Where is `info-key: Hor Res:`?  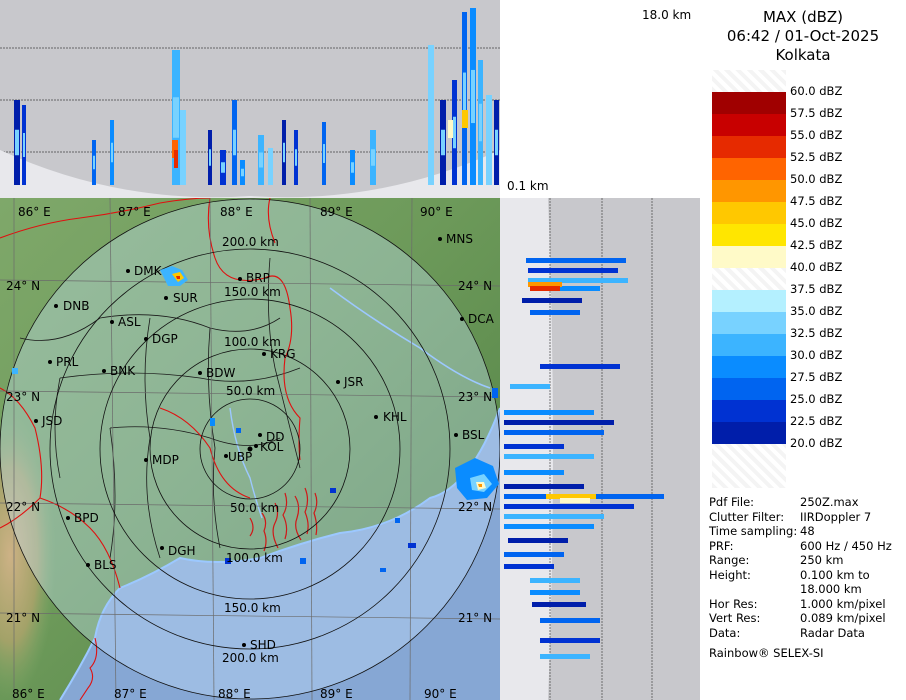 info-key: Hor Res: is located at coordinates (733, 603).